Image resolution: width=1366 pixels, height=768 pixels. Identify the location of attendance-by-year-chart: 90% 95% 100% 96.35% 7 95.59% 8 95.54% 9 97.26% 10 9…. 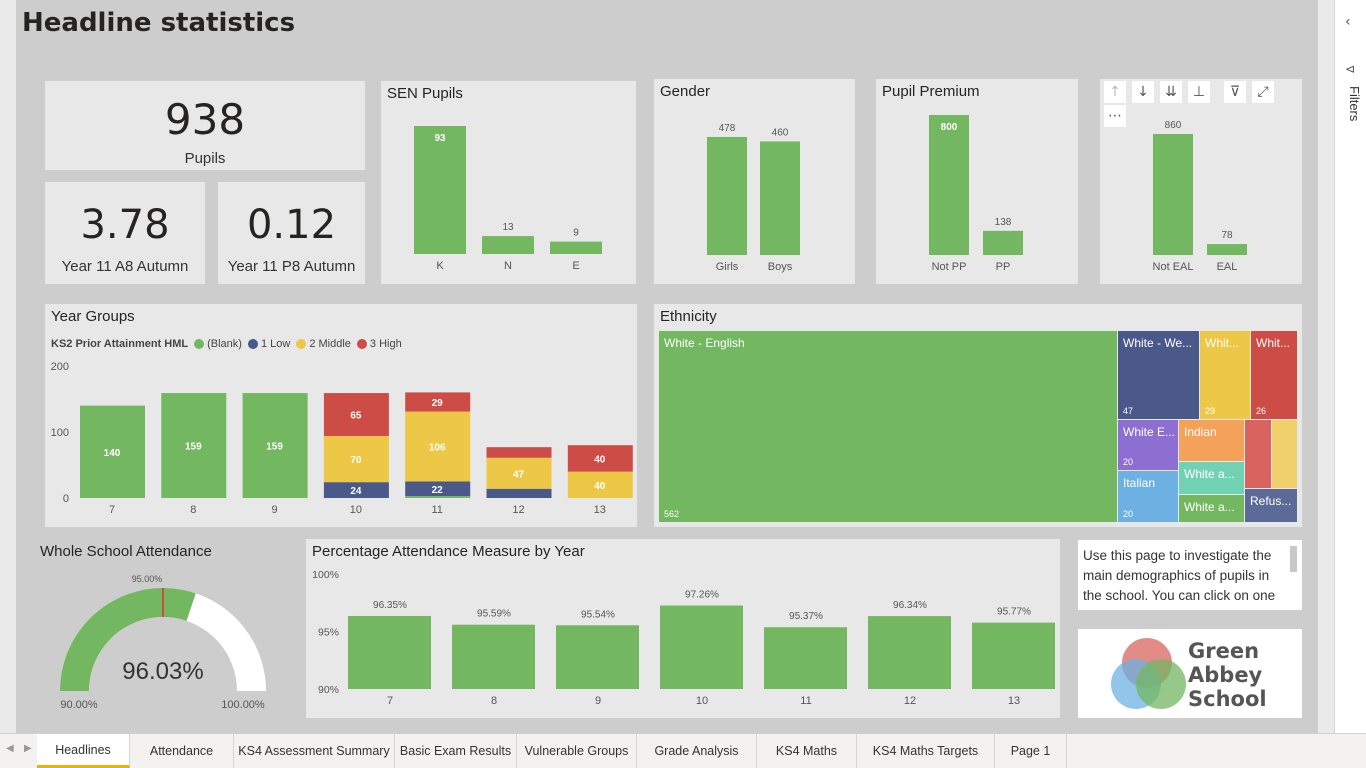
(683, 628).